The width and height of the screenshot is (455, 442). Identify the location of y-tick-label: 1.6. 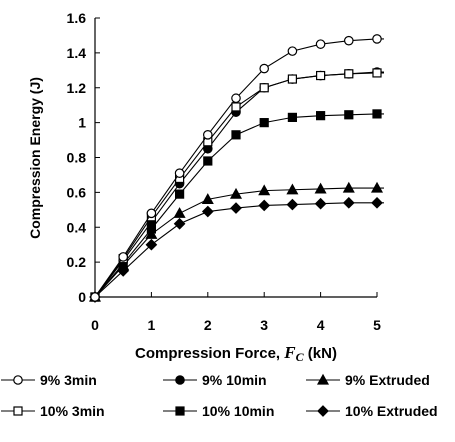
(77, 18).